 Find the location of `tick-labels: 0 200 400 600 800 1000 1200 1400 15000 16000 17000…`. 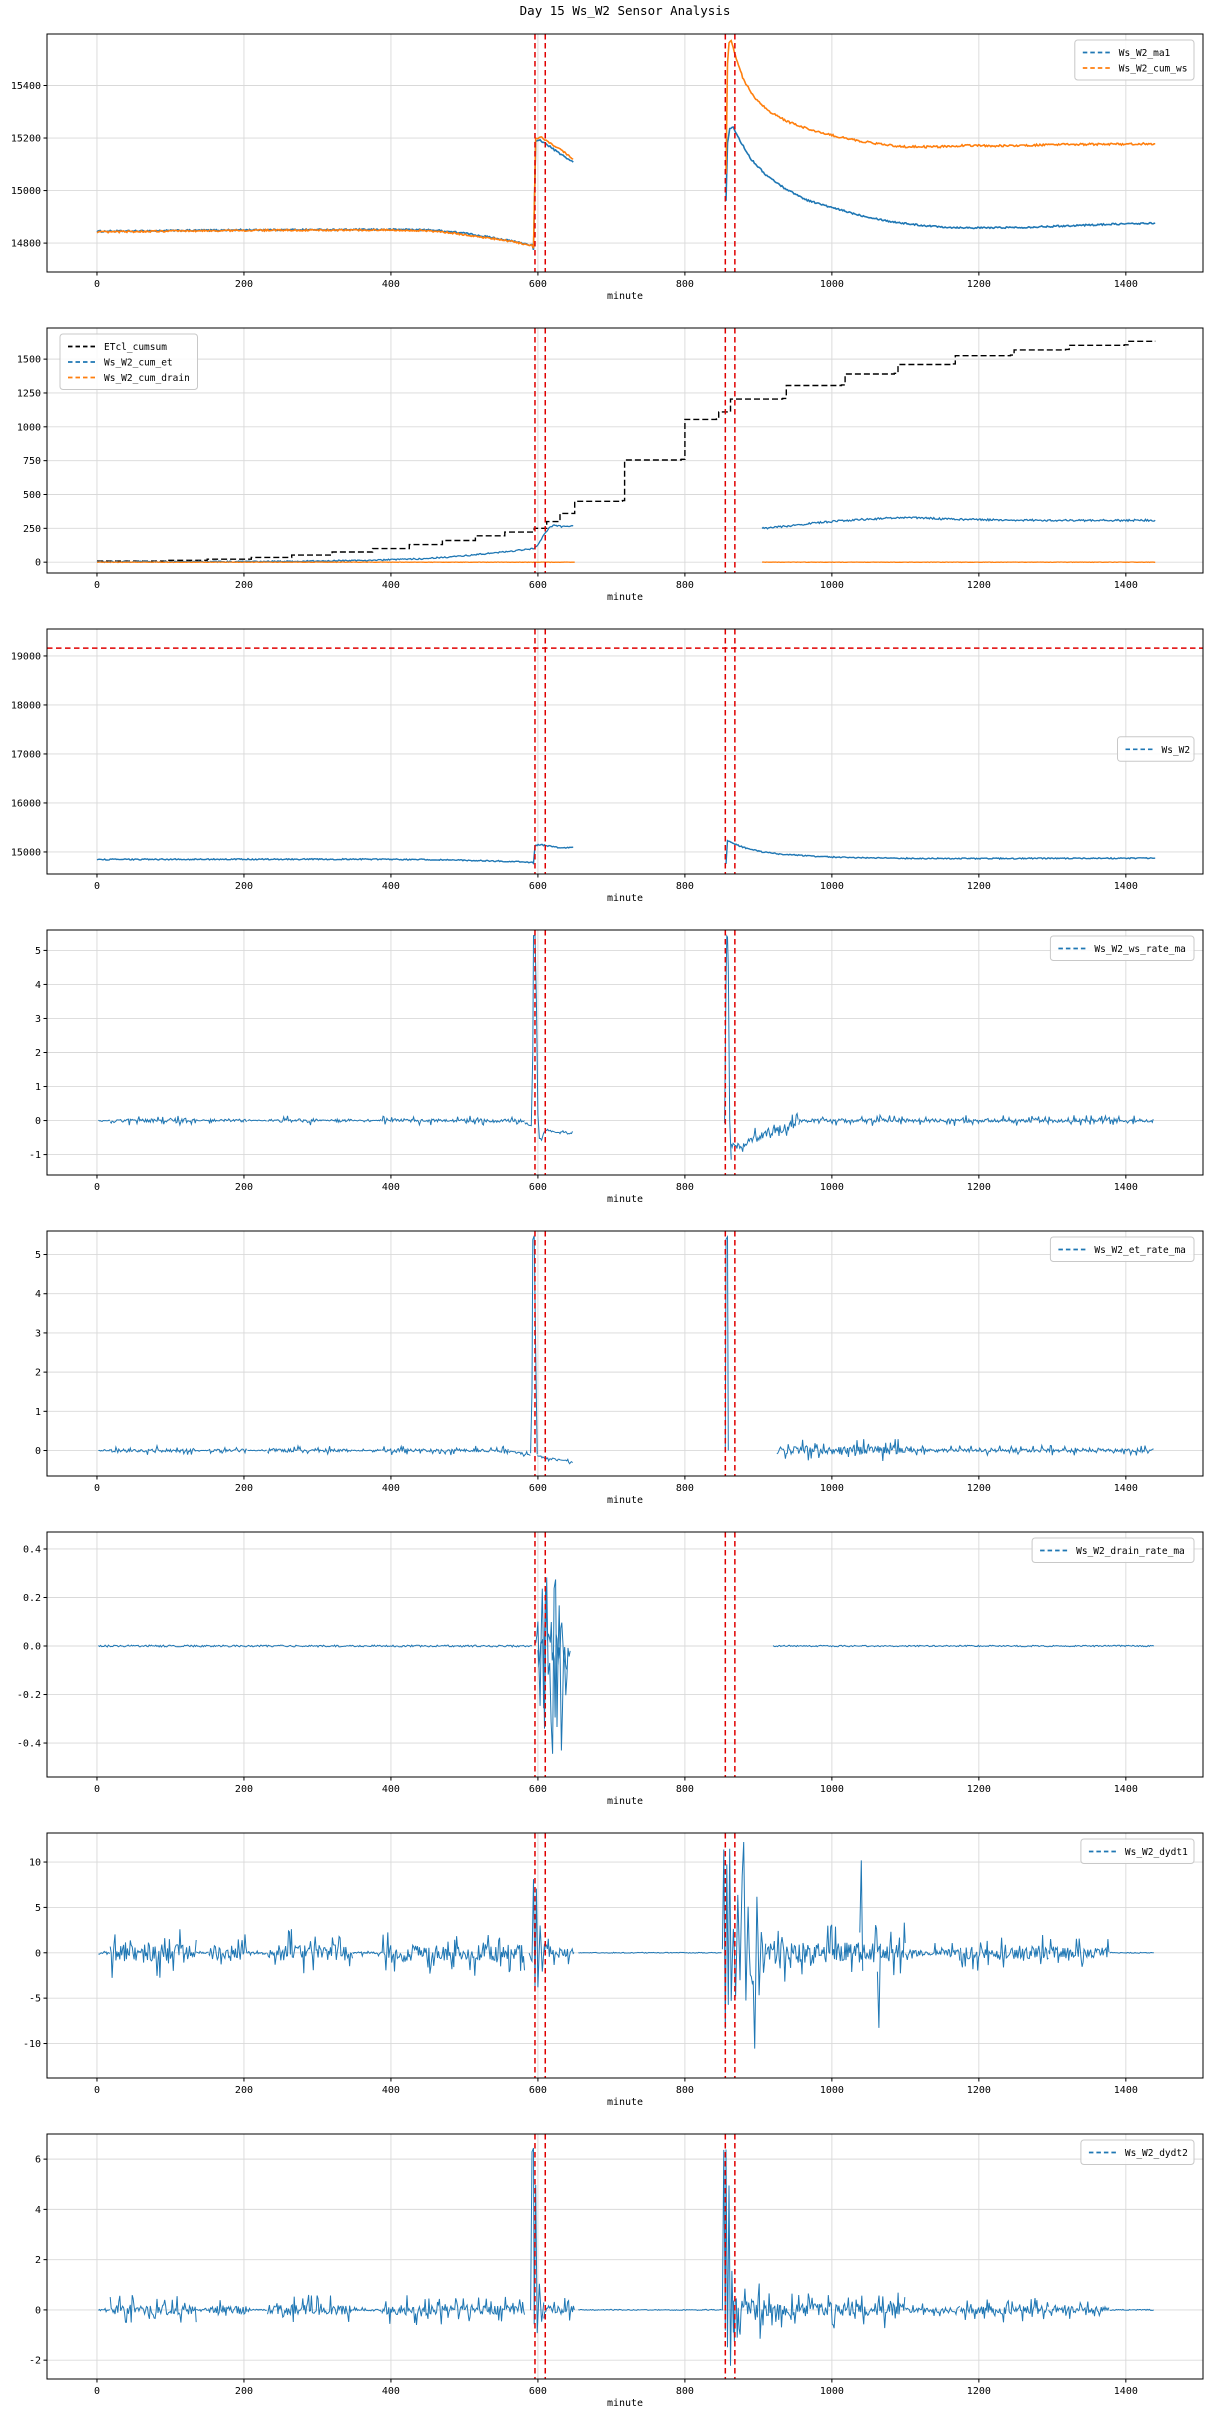

tick-labels: 0 200 400 600 800 1000 1200 1400 15000 16000 17000… is located at coordinates (574, 771).